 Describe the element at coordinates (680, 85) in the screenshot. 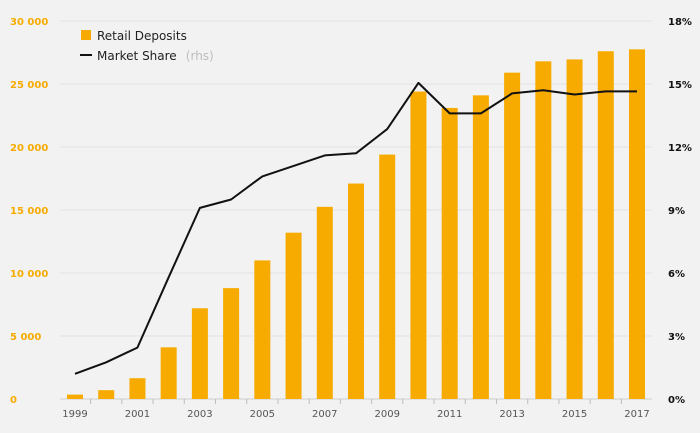

I see `right-tick-label: 15%` at that location.